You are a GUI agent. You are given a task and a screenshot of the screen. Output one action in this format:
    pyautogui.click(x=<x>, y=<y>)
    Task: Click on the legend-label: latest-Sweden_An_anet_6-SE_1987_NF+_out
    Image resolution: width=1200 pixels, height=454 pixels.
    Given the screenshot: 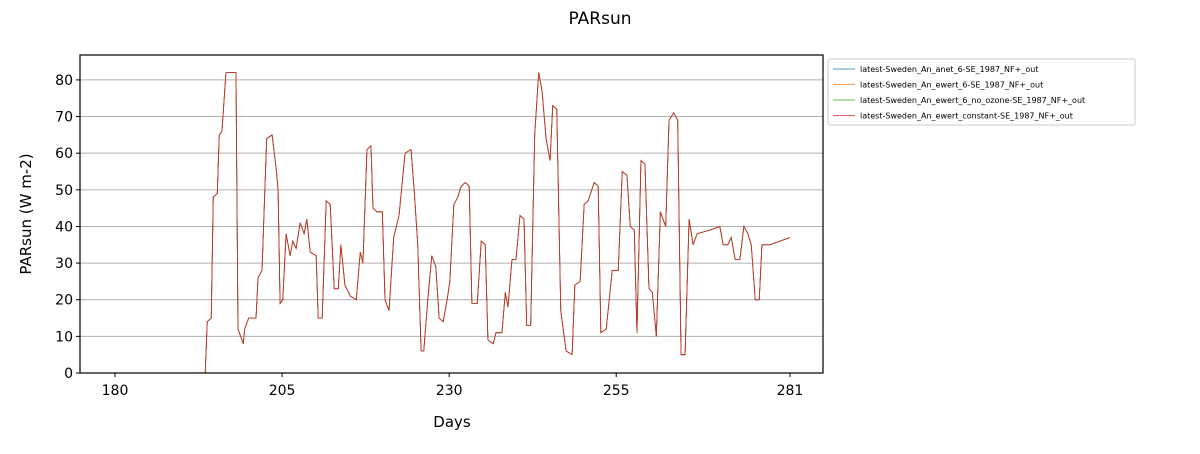 What is the action you would take?
    pyautogui.click(x=949, y=69)
    